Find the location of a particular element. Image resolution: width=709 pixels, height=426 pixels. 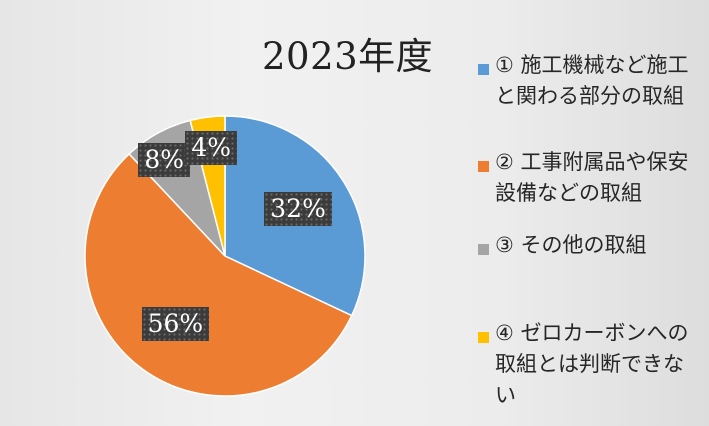

data-label-3: 8% is located at coordinates (164, 160).